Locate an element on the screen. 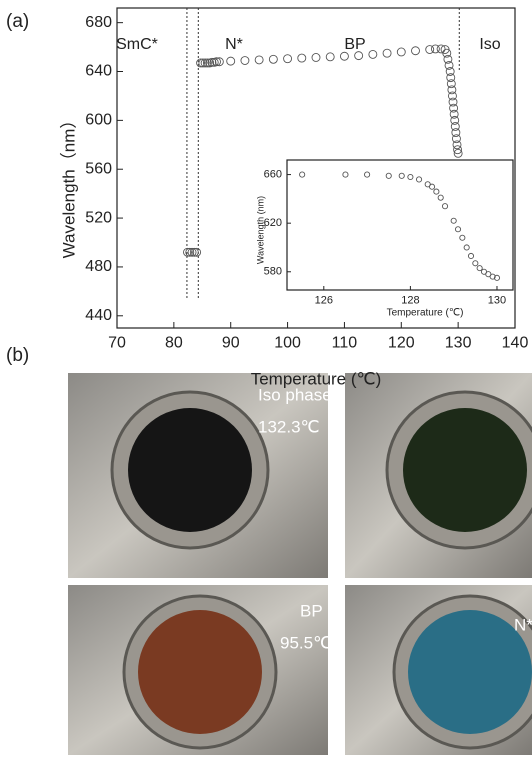 This screenshot has width=532, height=763. y-tick-label: 680 is located at coordinates (98, 22).